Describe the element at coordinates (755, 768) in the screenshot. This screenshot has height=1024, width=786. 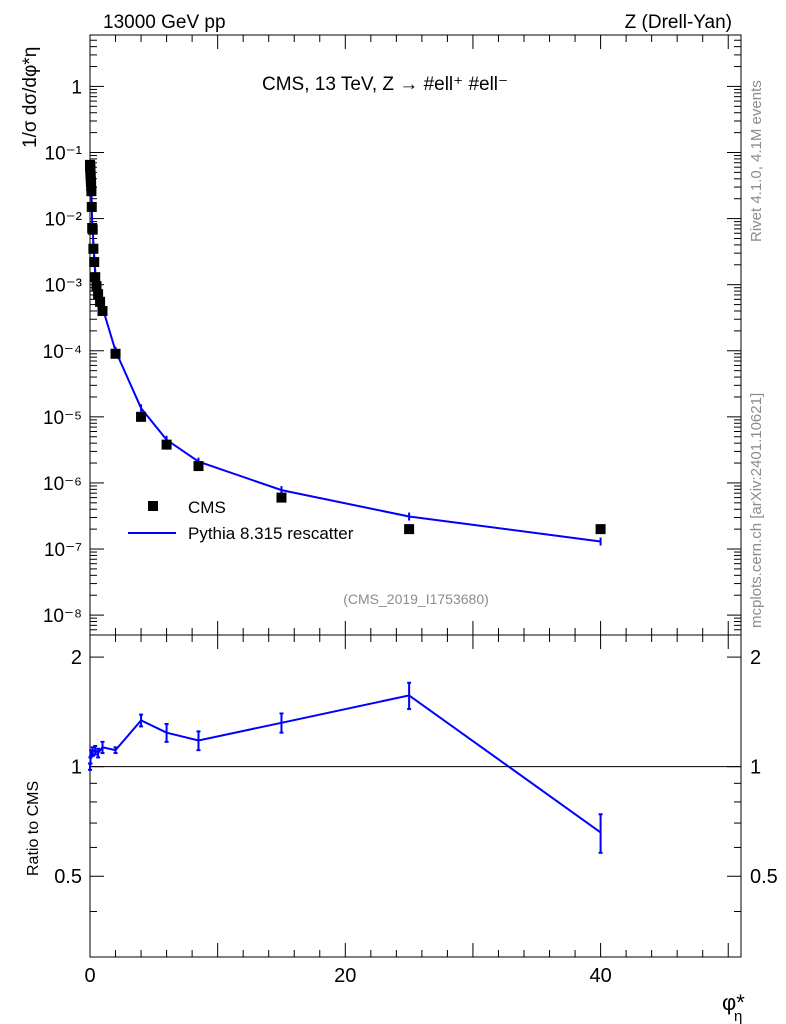
I see `ratio-y-tick-label-right: 1` at that location.